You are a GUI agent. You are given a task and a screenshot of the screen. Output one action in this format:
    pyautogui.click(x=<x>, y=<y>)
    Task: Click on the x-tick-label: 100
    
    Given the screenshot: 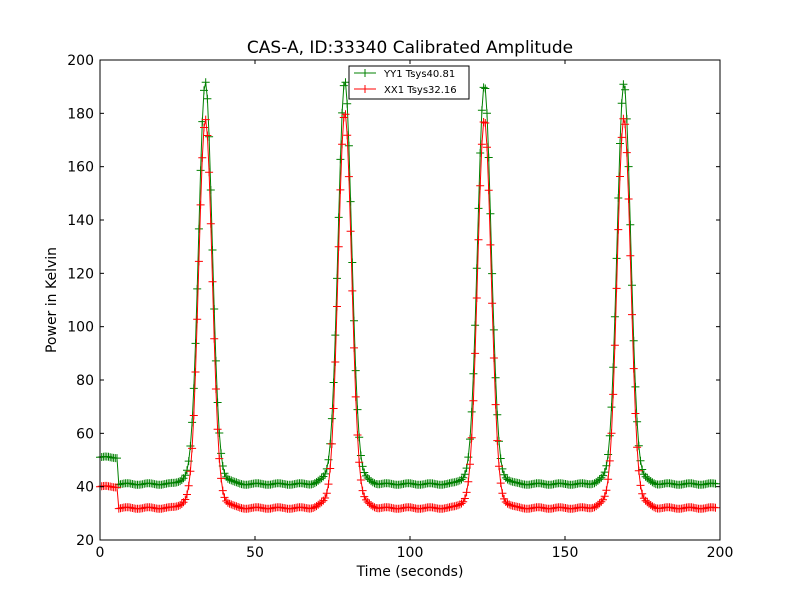 What is the action you would take?
    pyautogui.click(x=410, y=553)
    